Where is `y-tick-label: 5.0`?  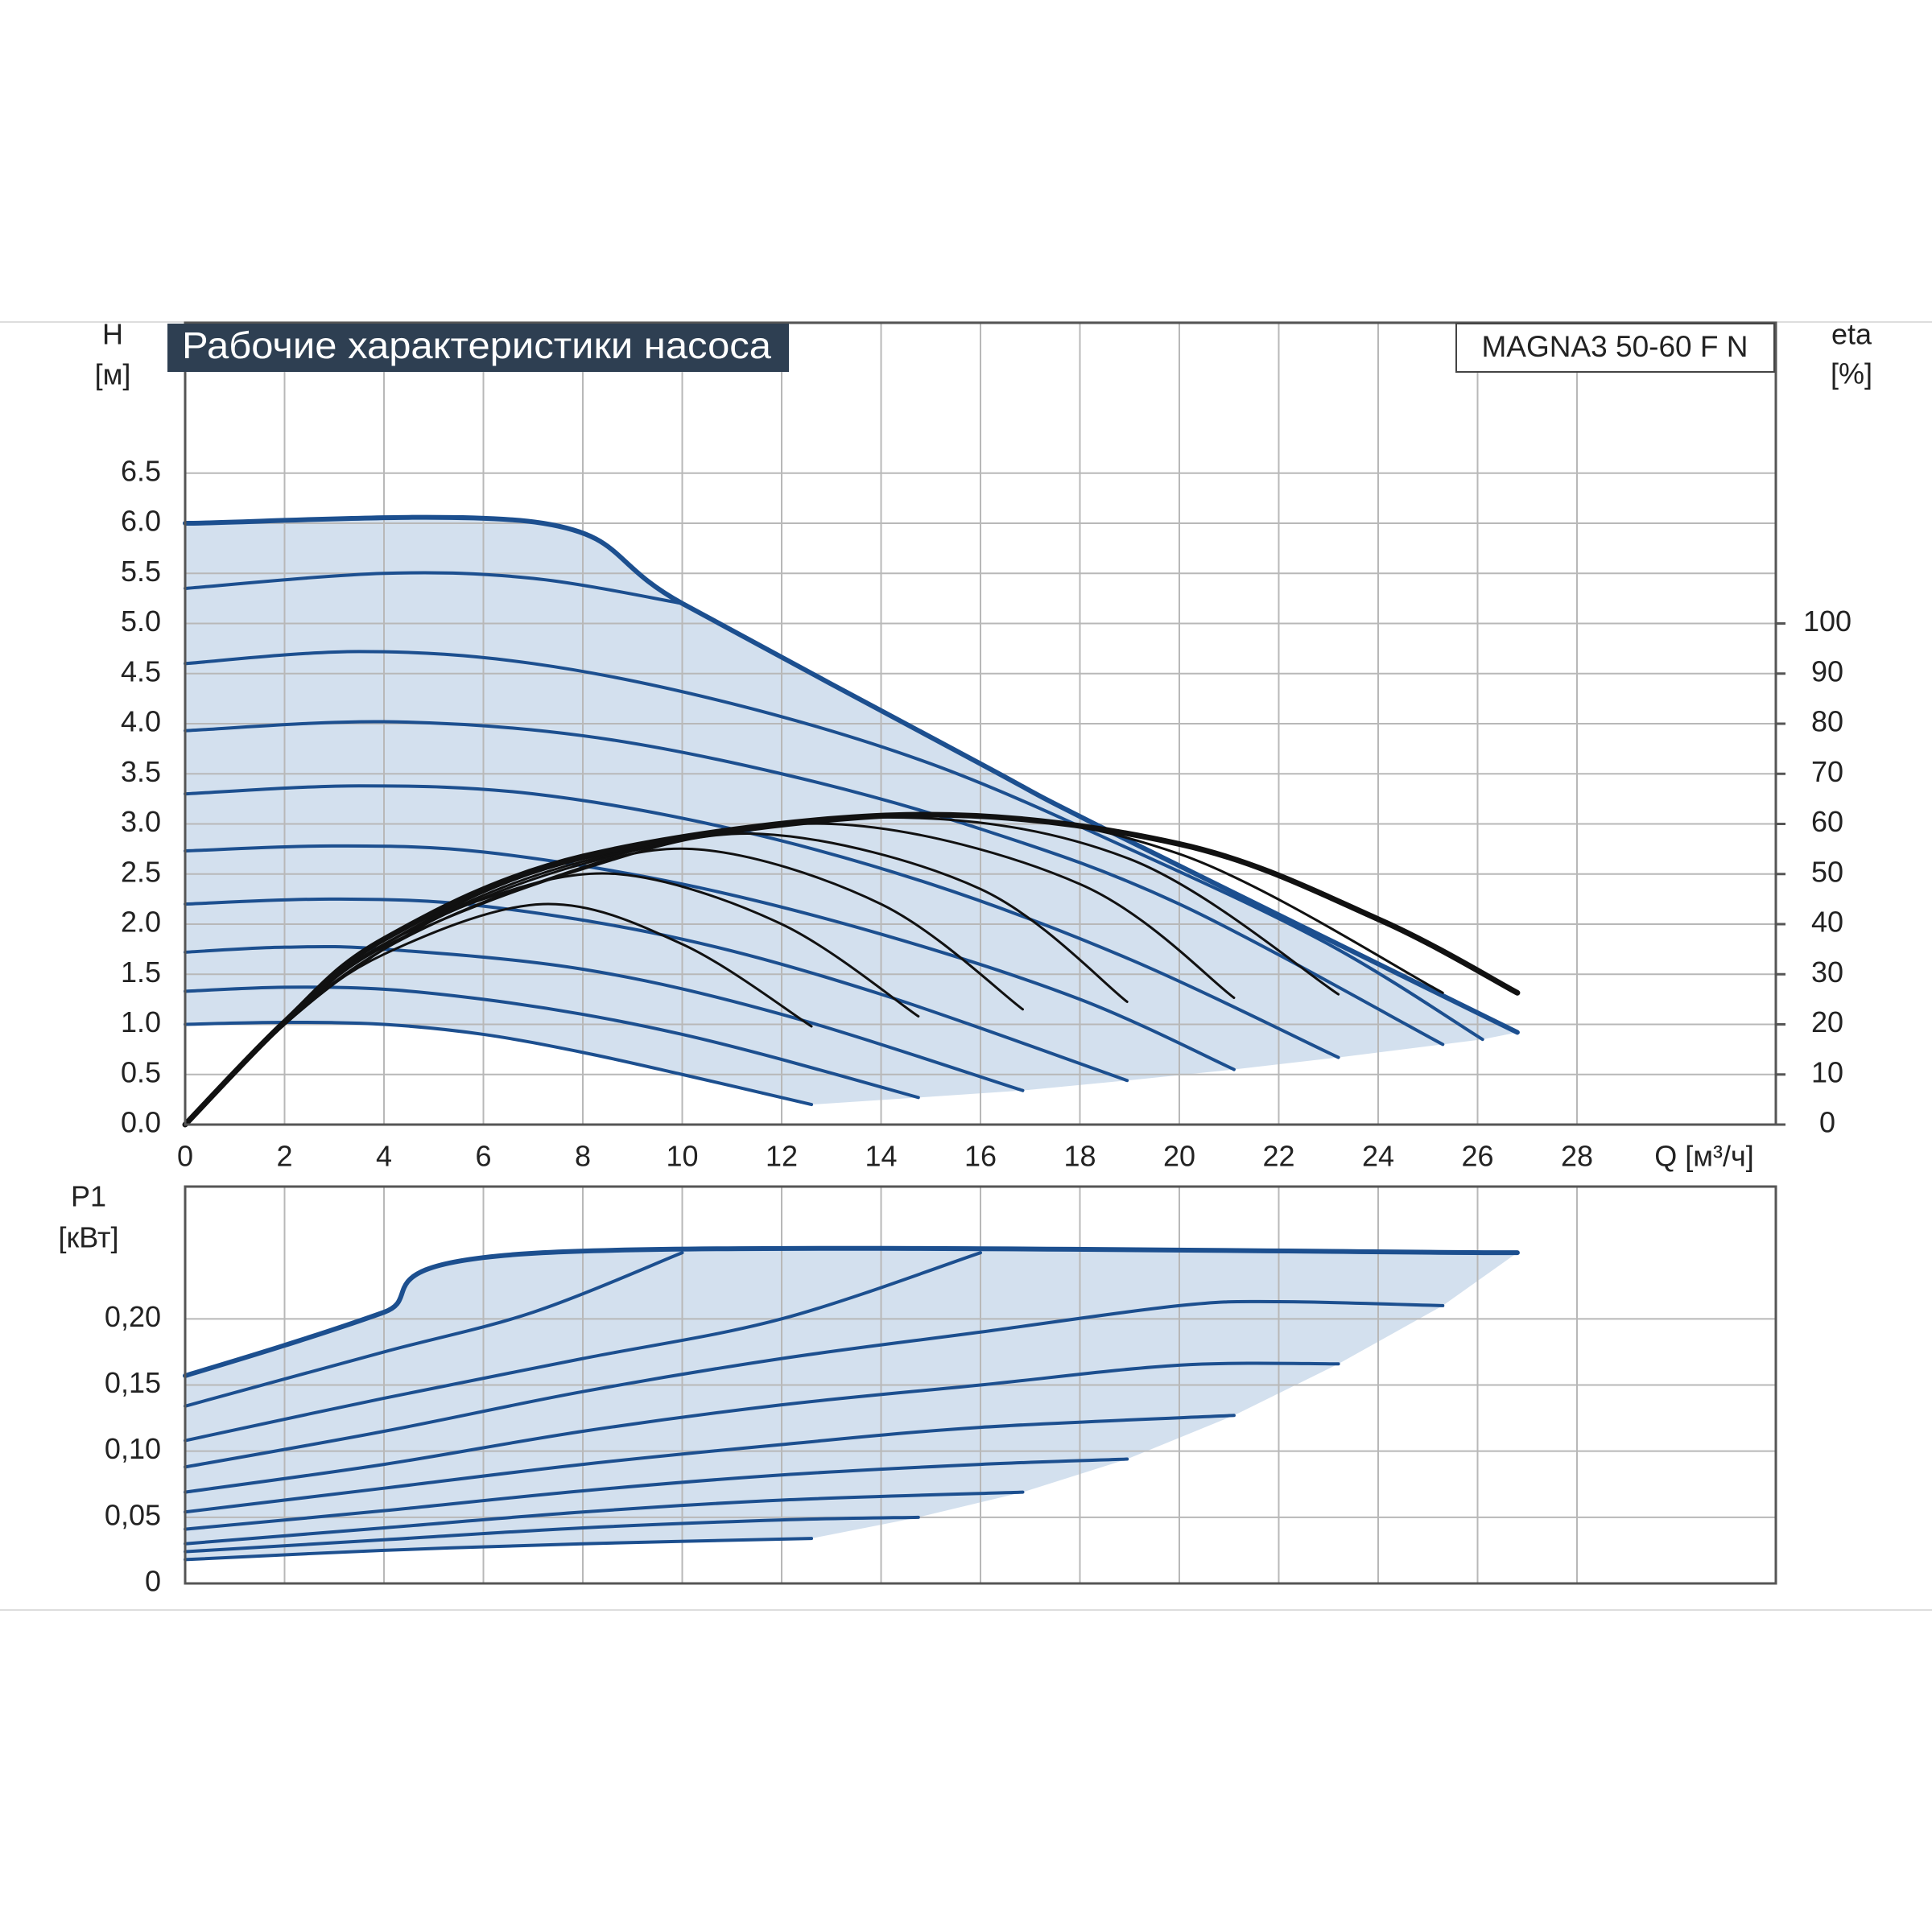 y-tick-label: 5.0 is located at coordinates (141, 621).